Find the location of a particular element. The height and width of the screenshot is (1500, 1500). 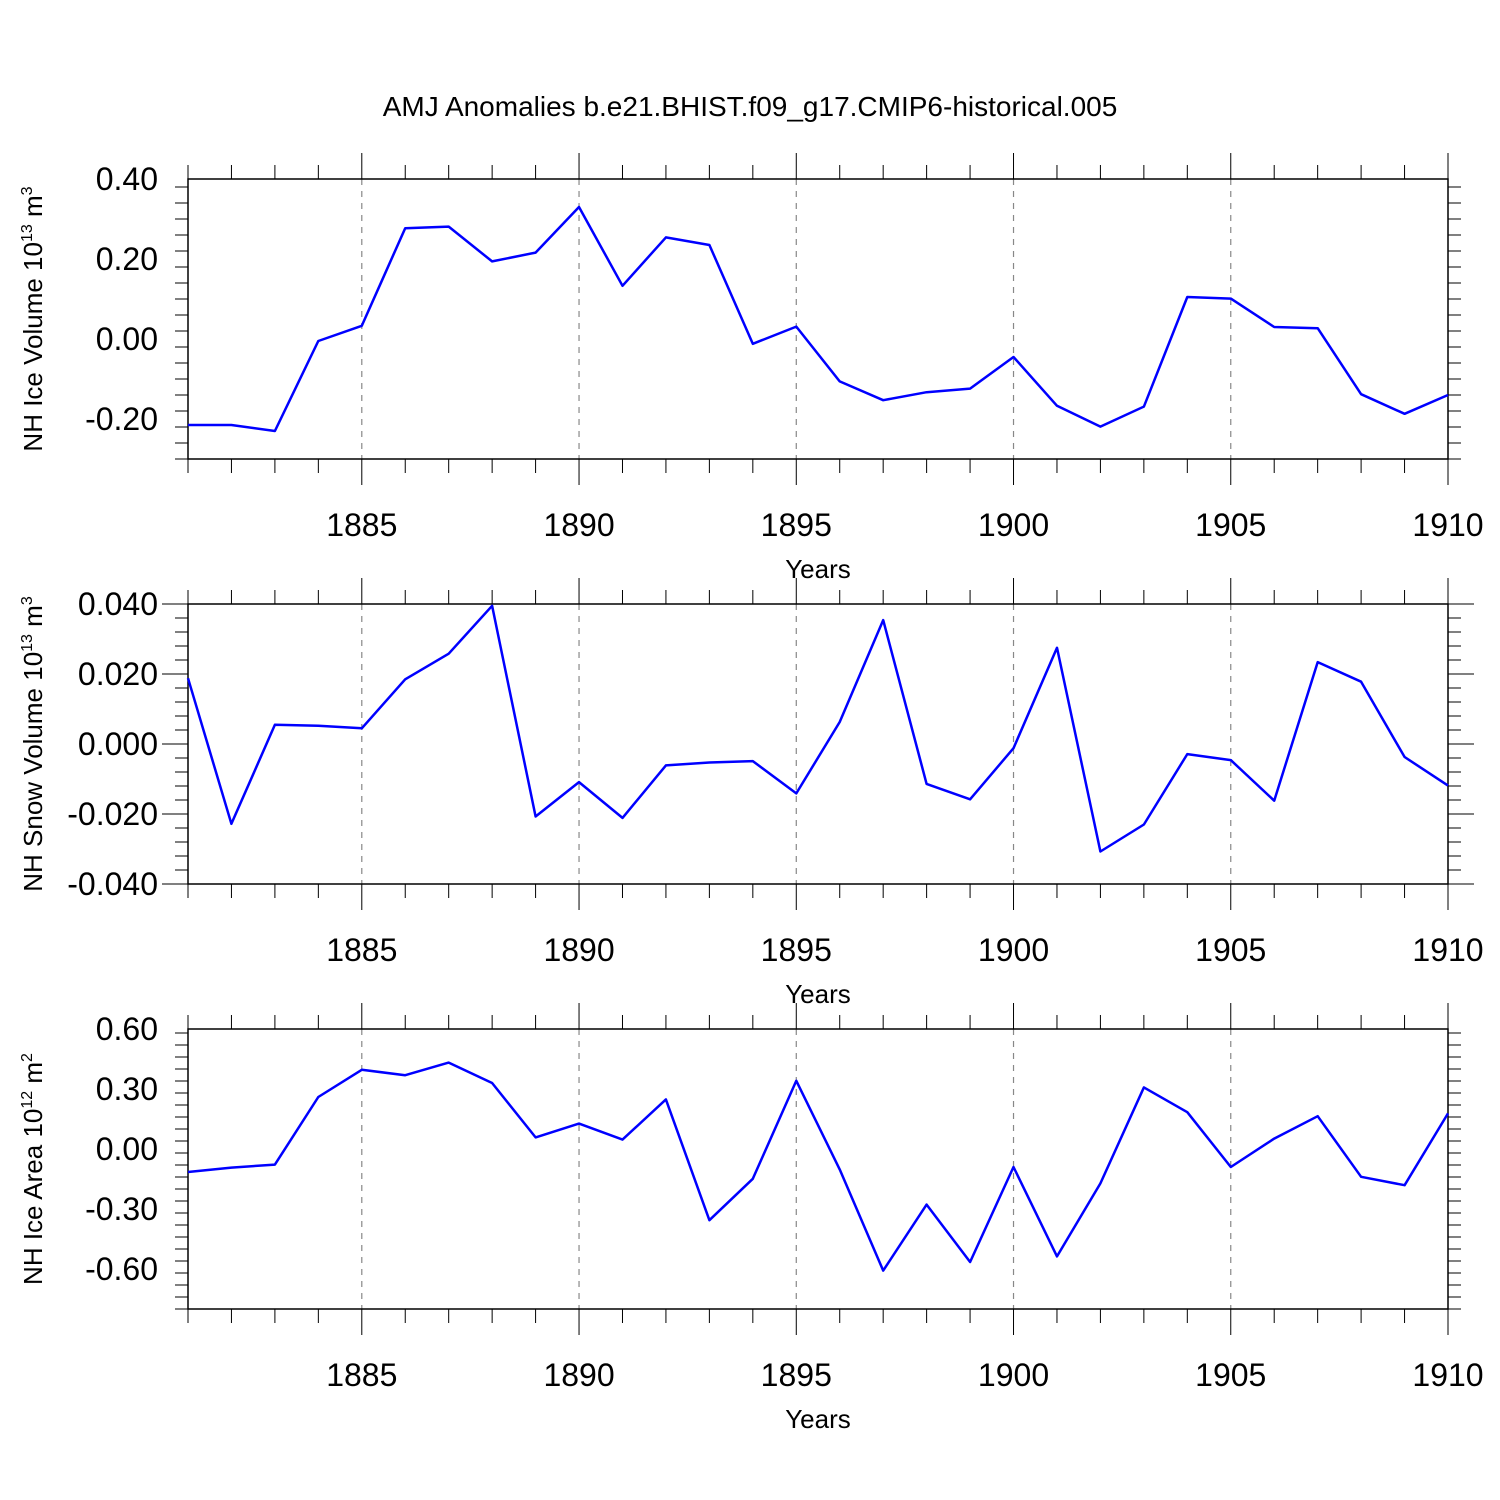

y-tick-label: -0.60 is located at coordinates (121, 1269).